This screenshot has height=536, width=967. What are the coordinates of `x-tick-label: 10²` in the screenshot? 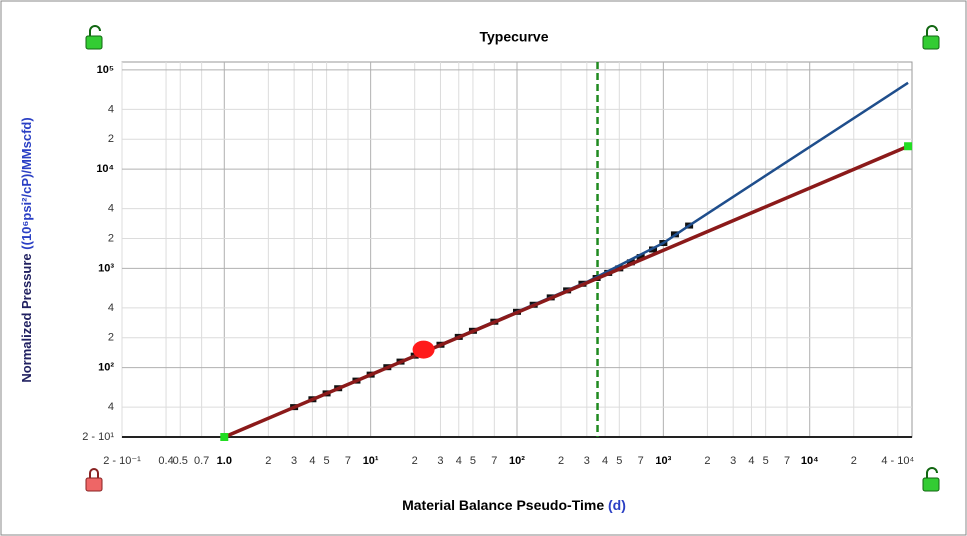 It's located at (517, 461).